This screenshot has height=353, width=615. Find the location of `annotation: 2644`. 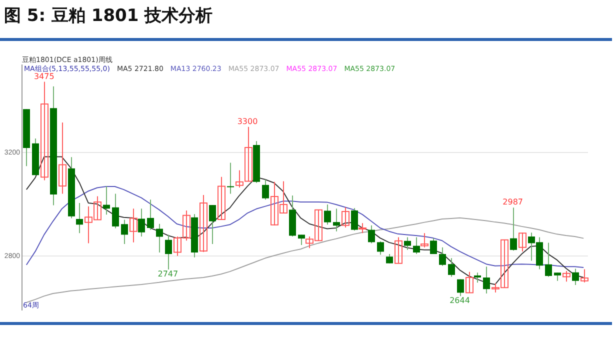

annotation: 2644 is located at coordinates (460, 301).